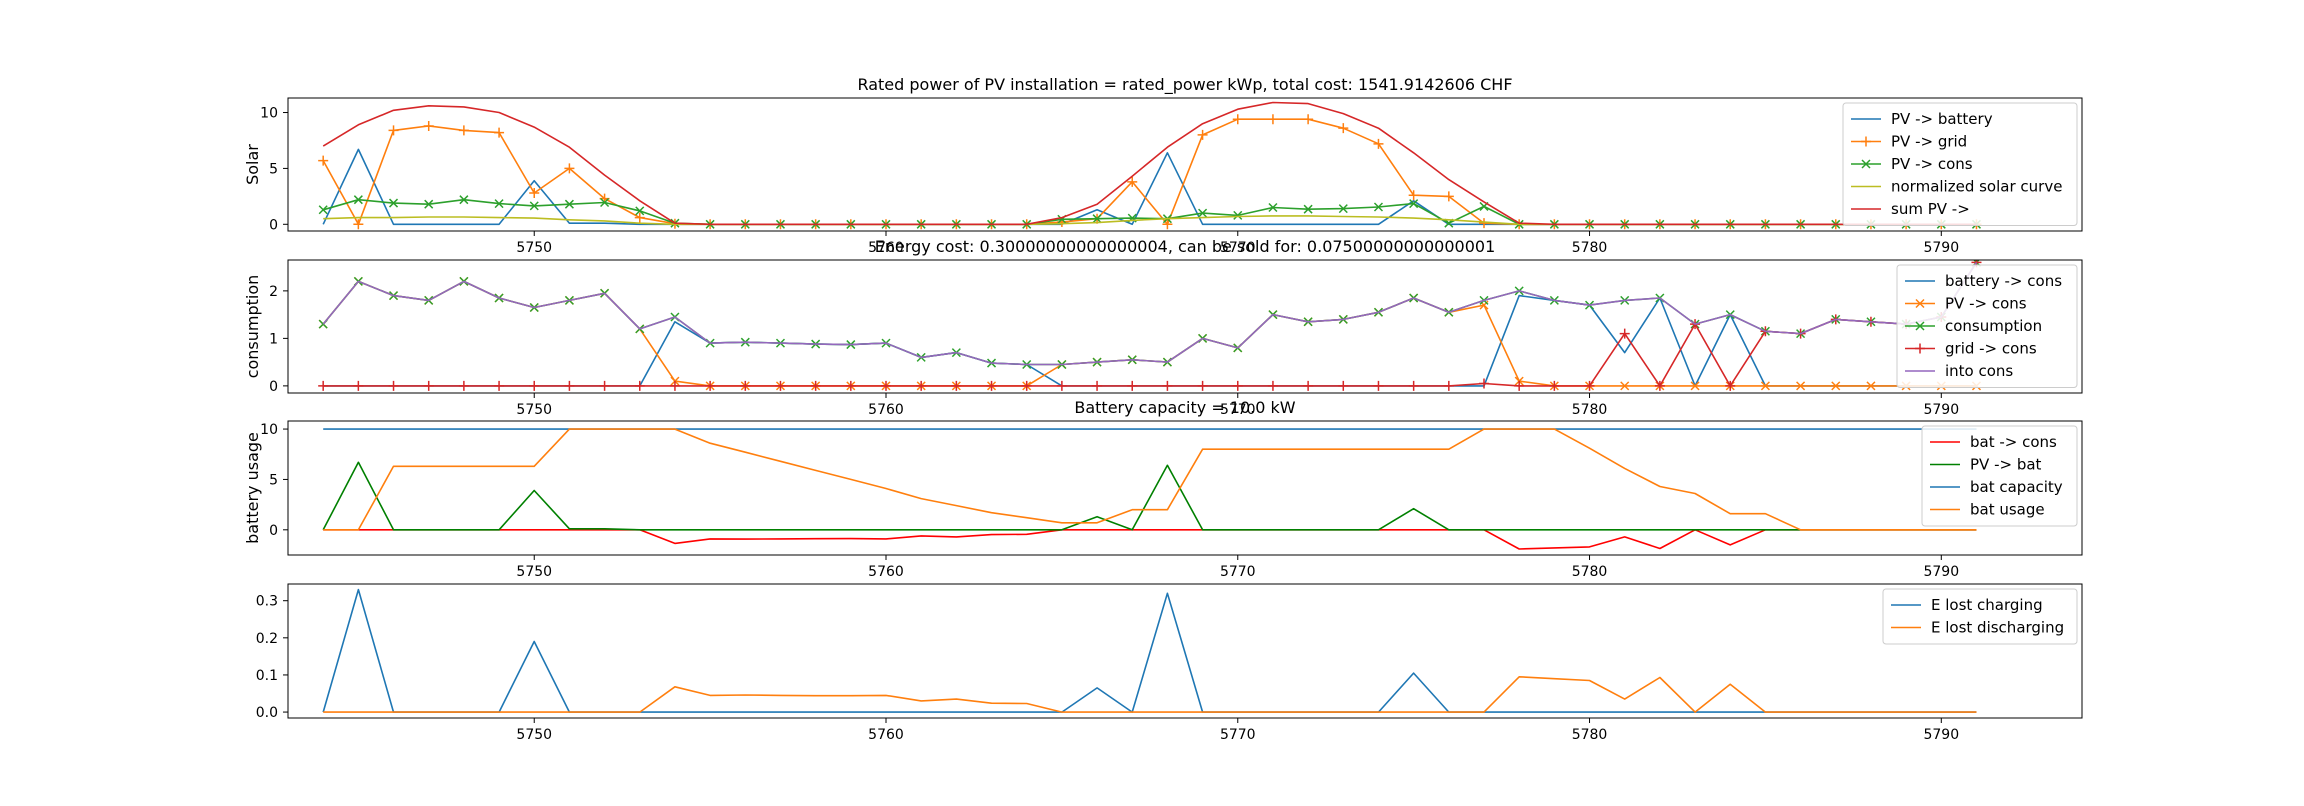 The image size is (2304, 806). What do you see at coordinates (2006, 465) in the screenshot?
I see `legend-label: PV -> bat` at bounding box center [2006, 465].